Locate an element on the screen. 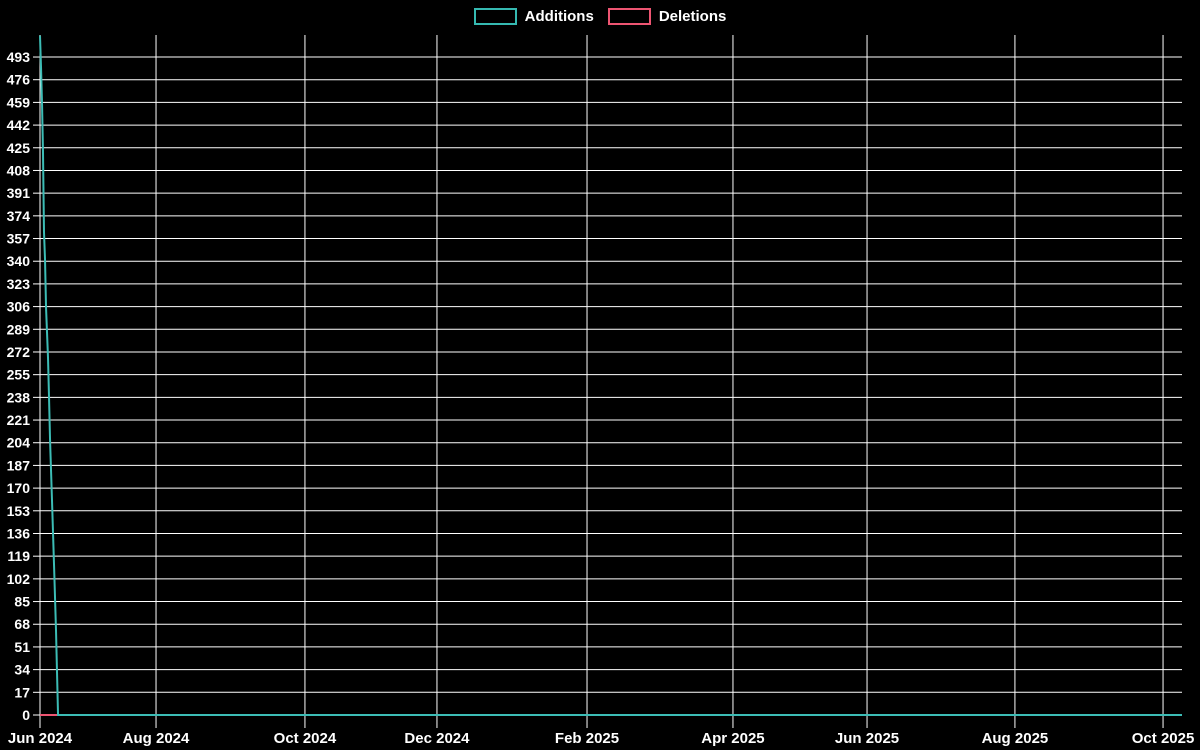 This screenshot has height=750, width=1200. svg-text: 153 is located at coordinates (19, 511).